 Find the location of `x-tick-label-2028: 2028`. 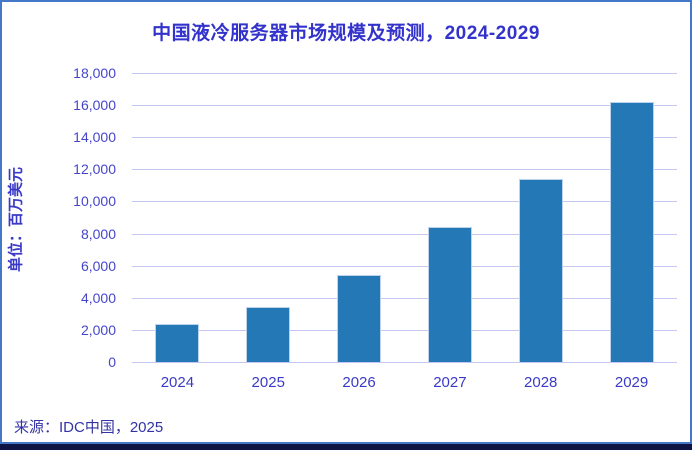

x-tick-label-2028: 2028 is located at coordinates (541, 382).